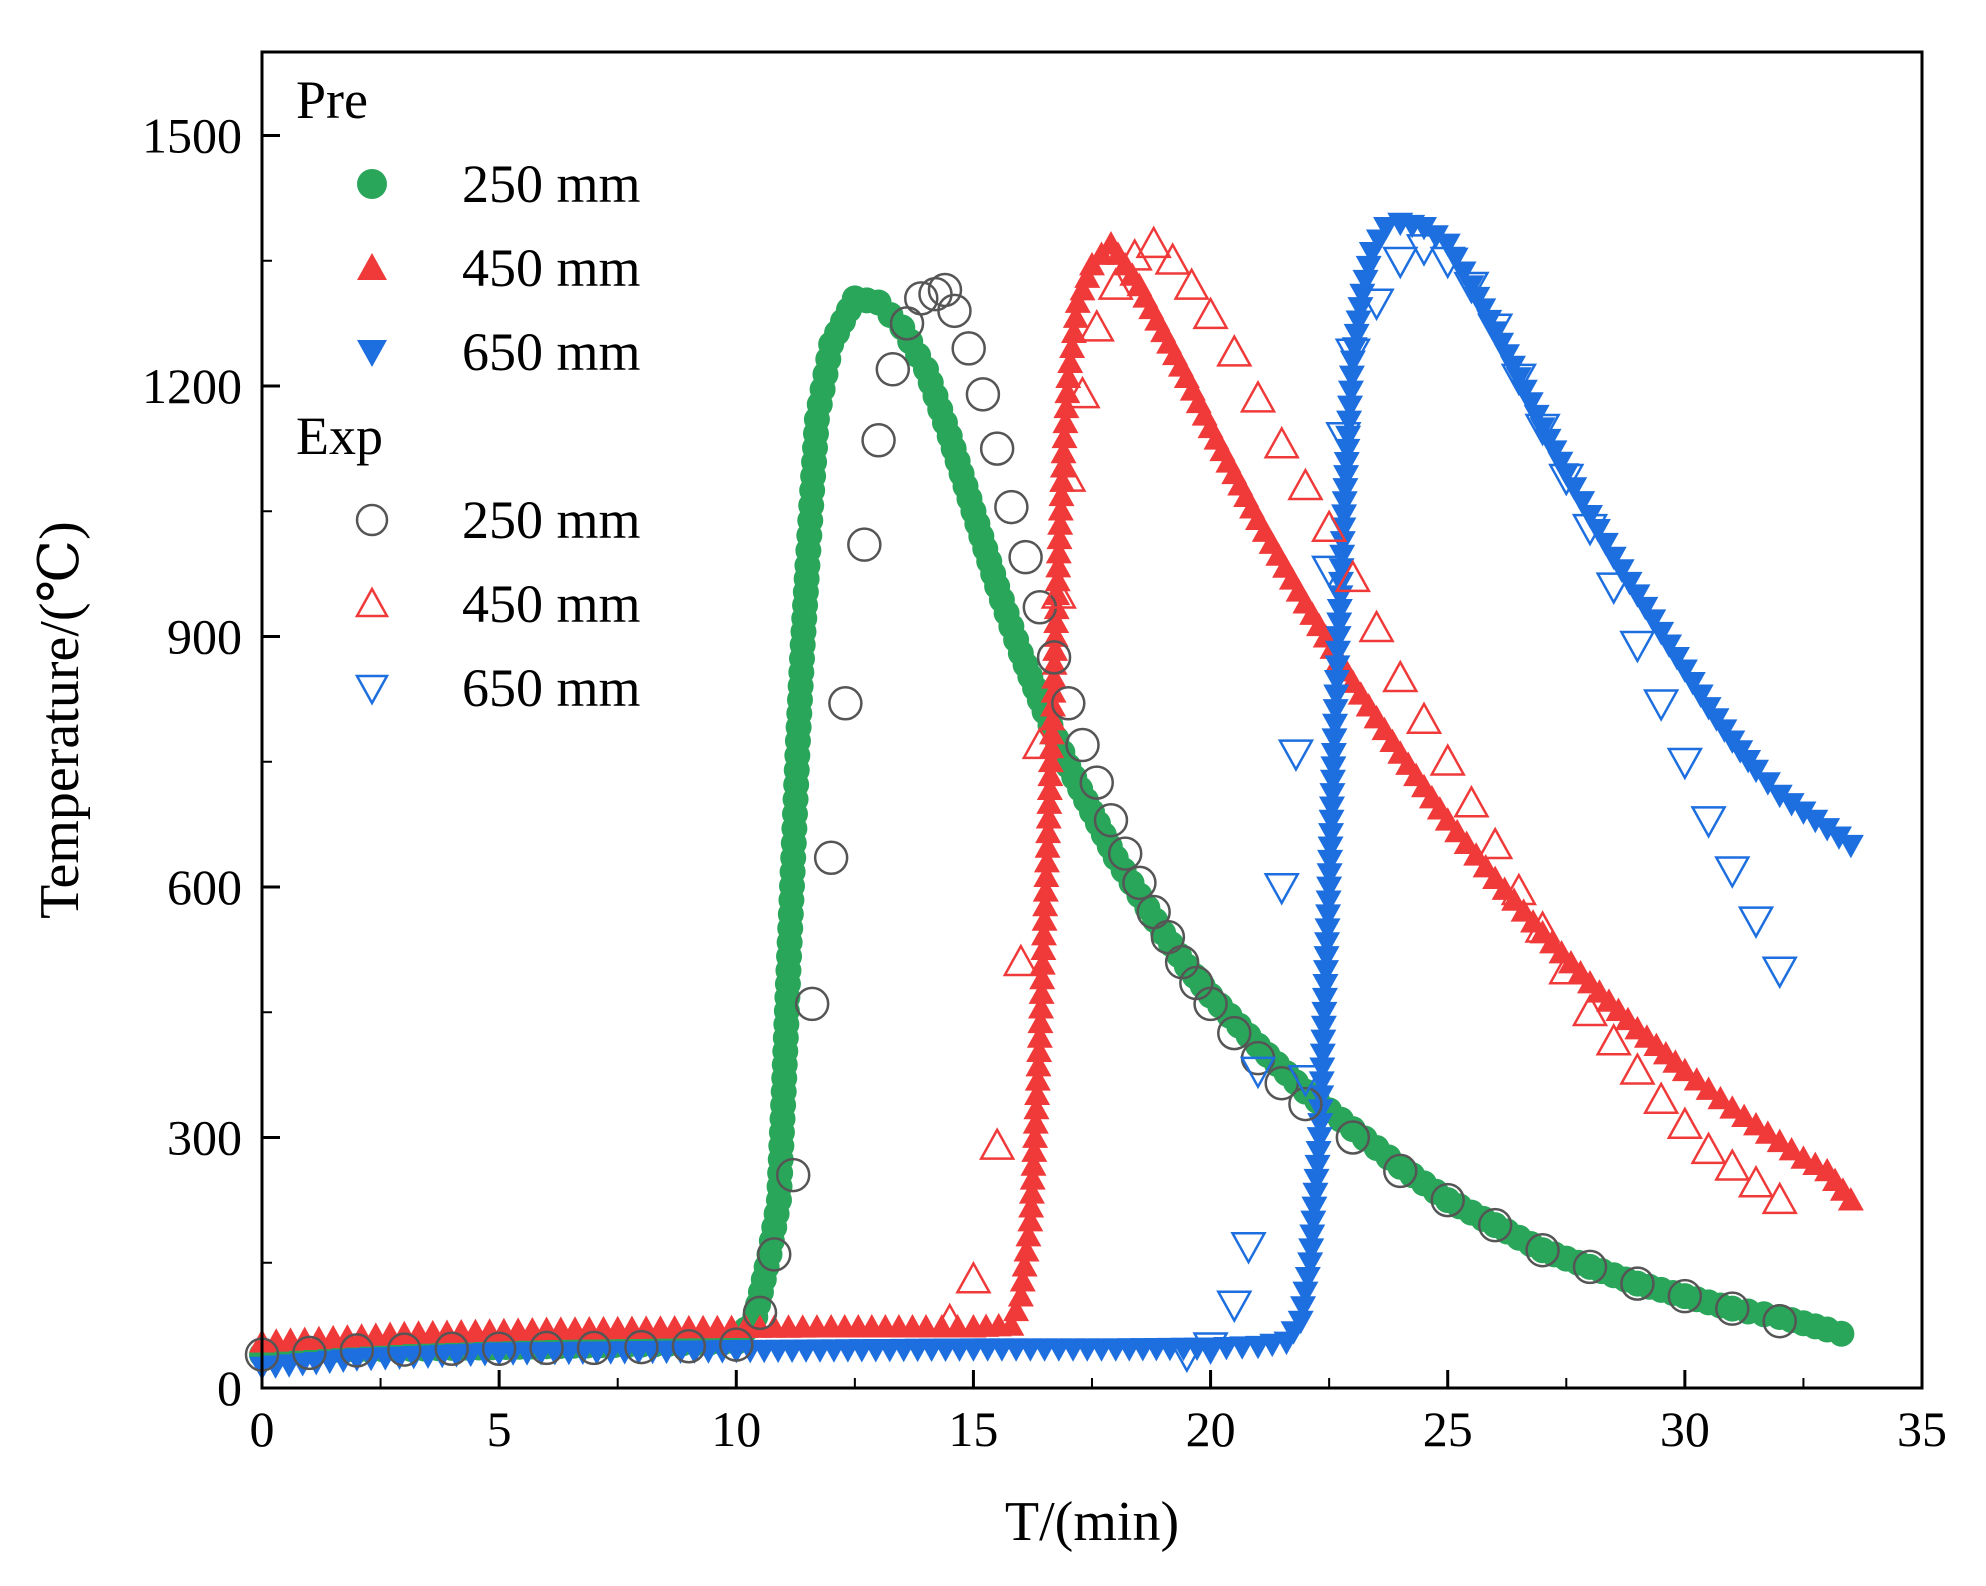  Describe the element at coordinates (1092, 1522) in the screenshot. I see `x-axis-title: T/(min)` at that location.